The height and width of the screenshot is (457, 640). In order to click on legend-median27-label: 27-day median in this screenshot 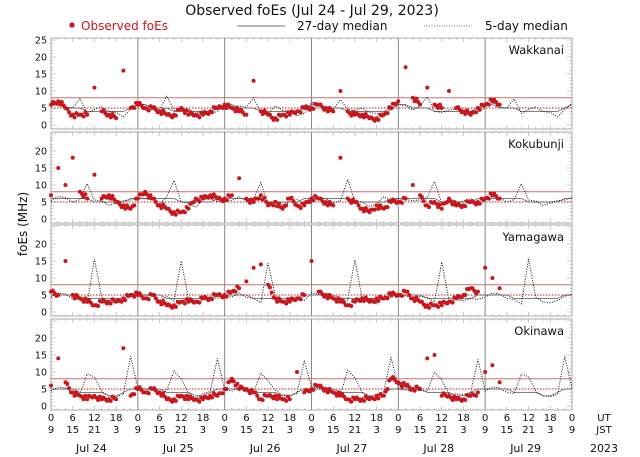, I will do `click(342, 26)`.